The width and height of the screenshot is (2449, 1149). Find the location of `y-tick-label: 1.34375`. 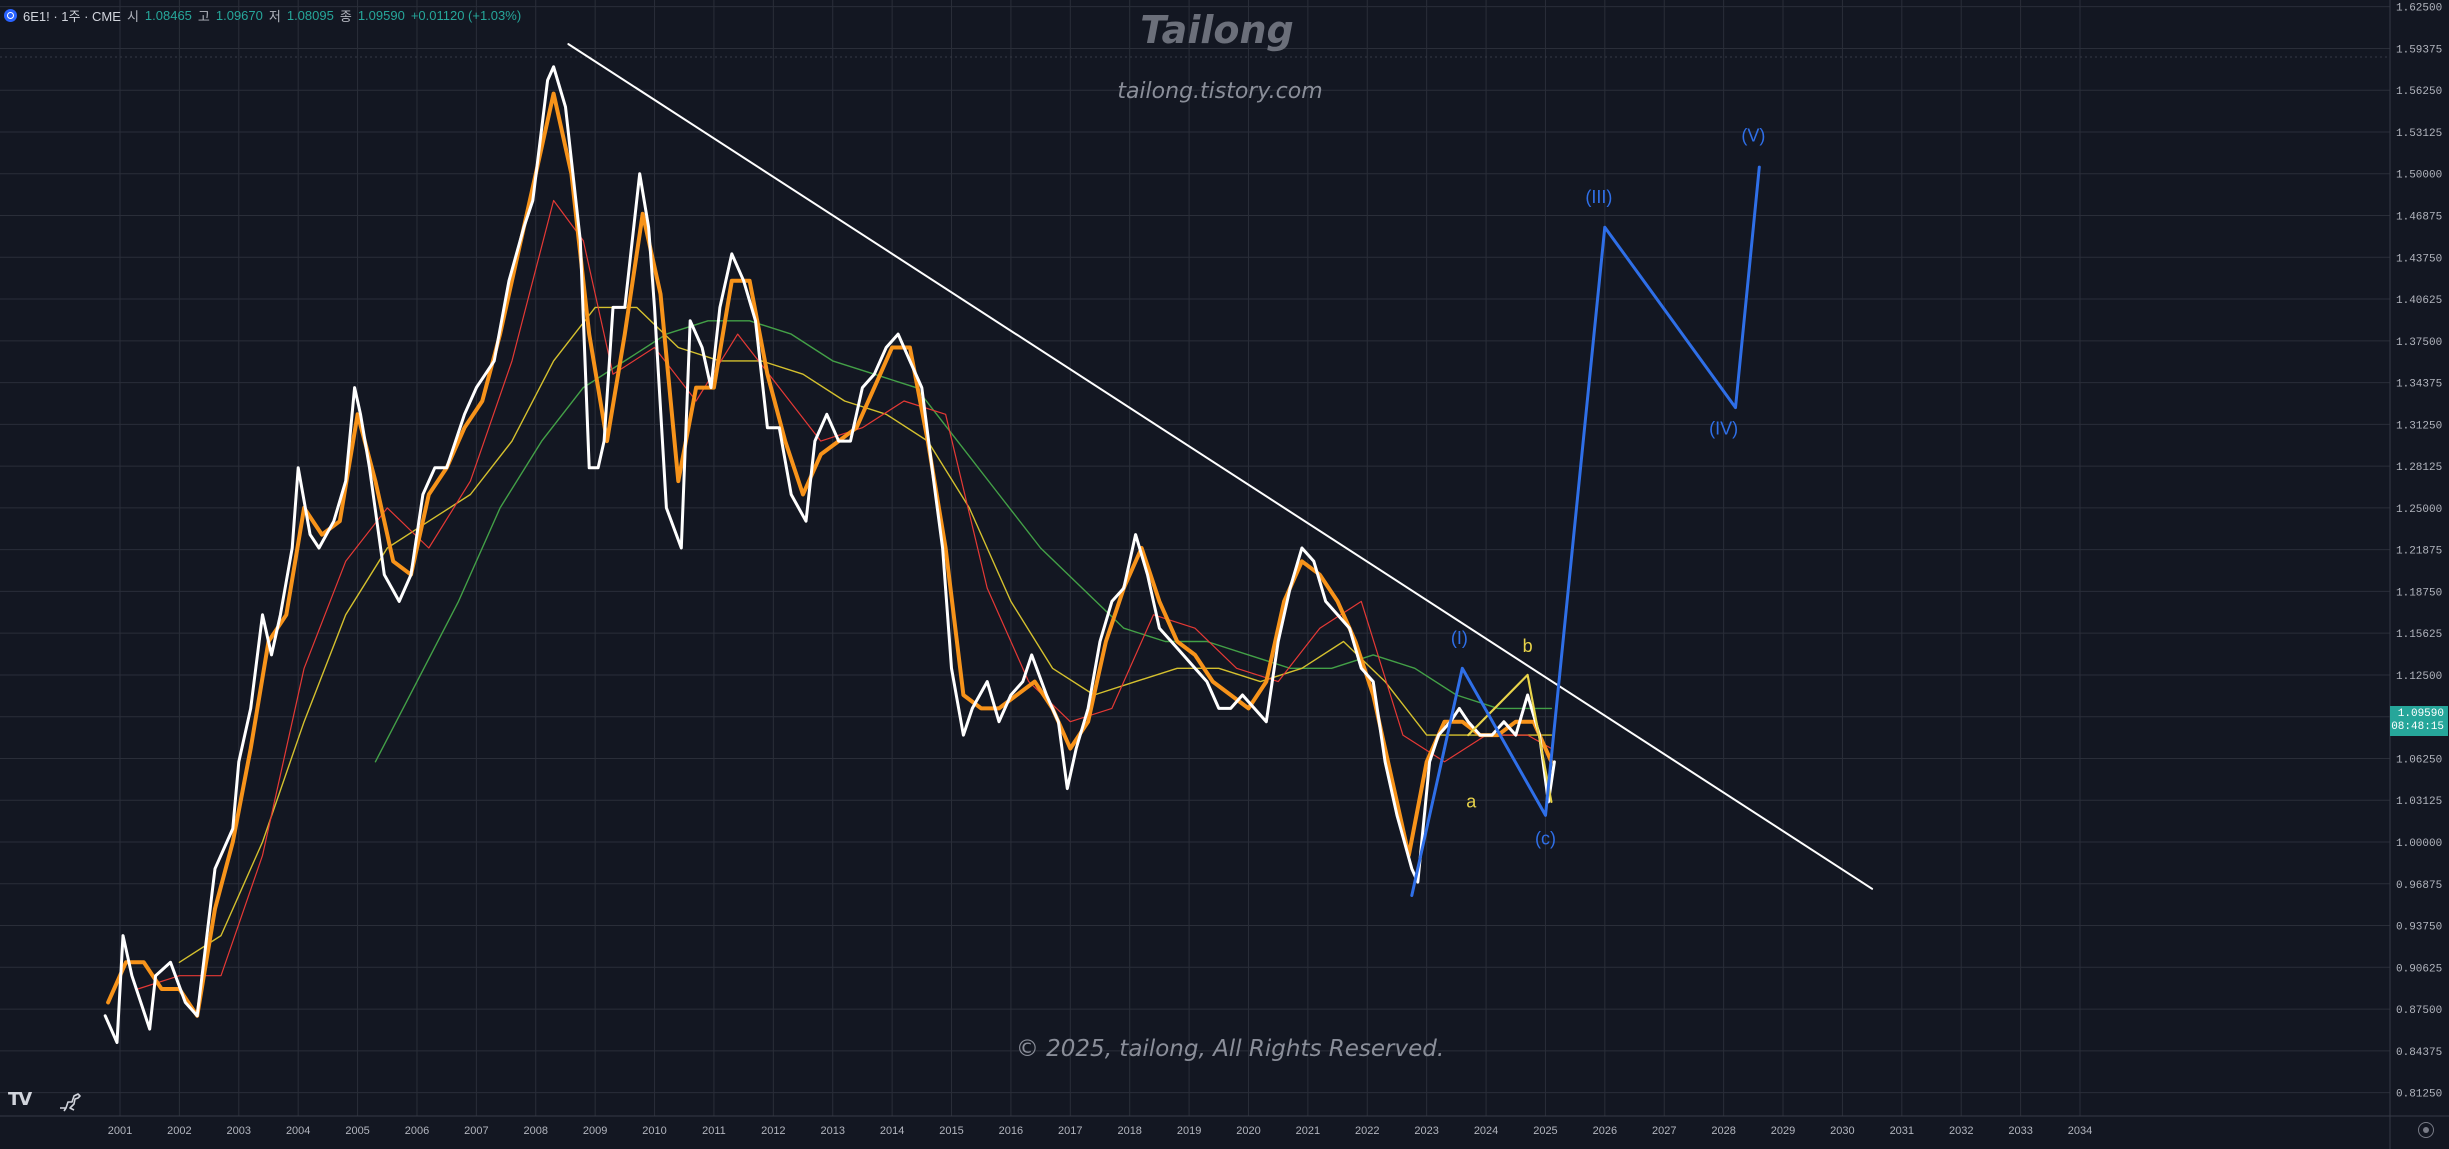

y-tick-label: 1.34375 is located at coordinates (2419, 385).